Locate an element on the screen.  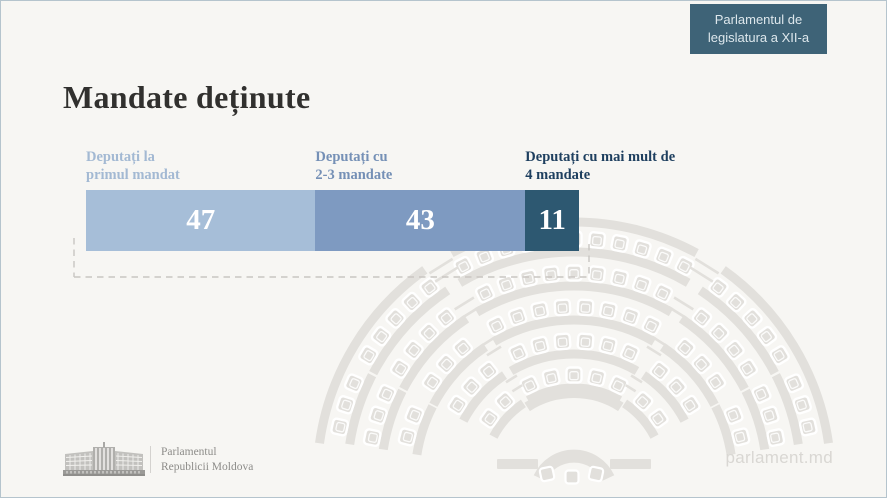
footer-logo-text: Parlamentul Republicii Moldova is located at coordinates (207, 460).